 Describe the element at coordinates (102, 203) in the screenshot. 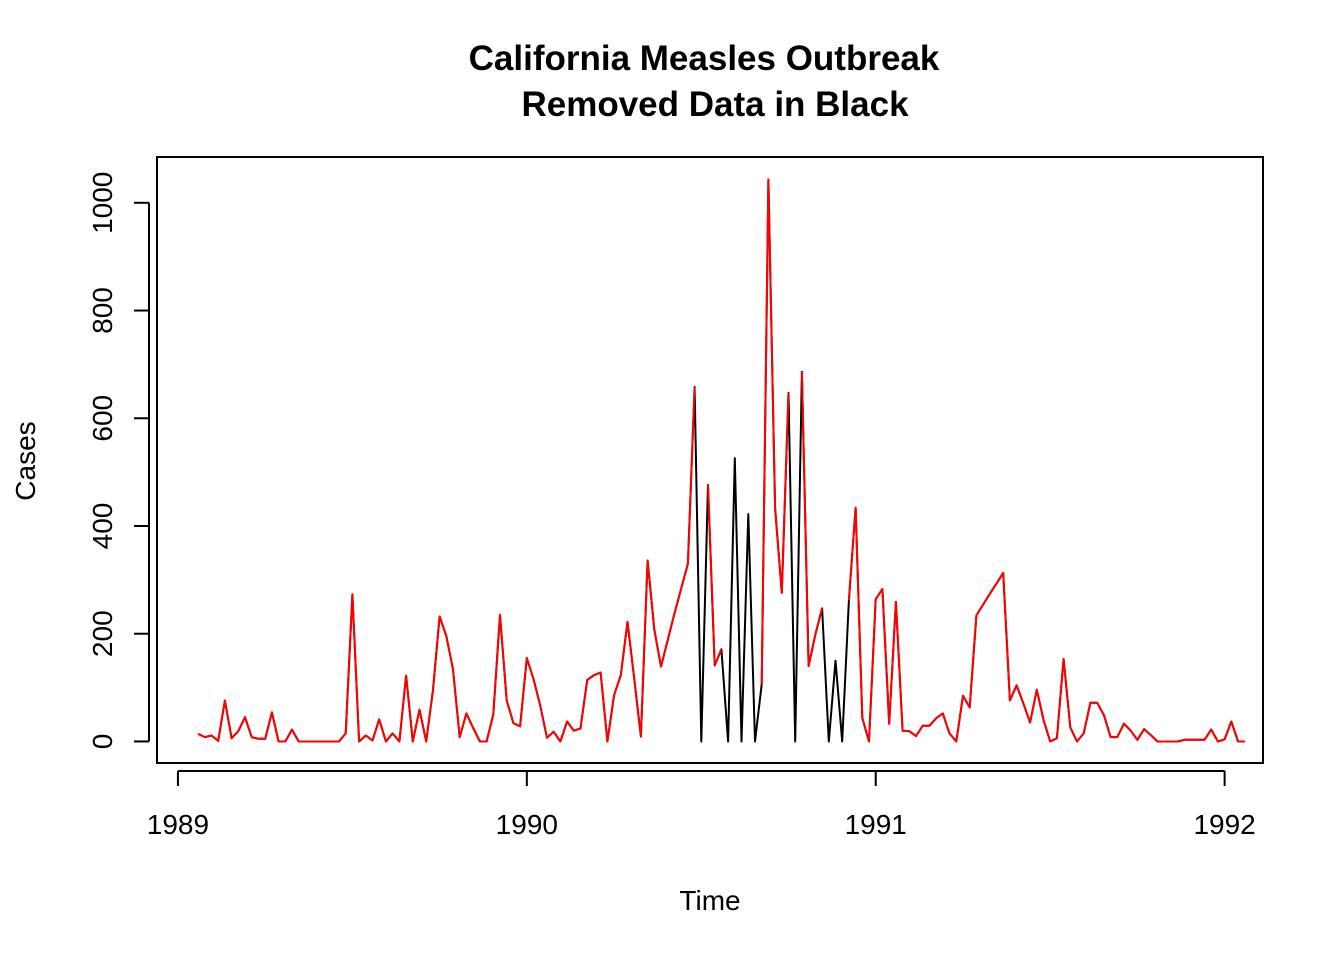

I see `y-tick-label: 1000` at that location.